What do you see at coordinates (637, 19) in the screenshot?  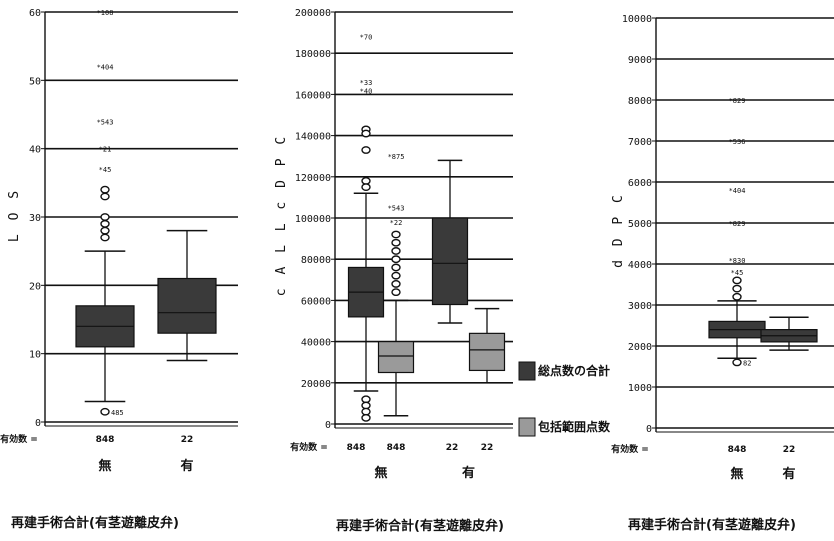 I see `y-tick-label: 10000` at bounding box center [637, 19].